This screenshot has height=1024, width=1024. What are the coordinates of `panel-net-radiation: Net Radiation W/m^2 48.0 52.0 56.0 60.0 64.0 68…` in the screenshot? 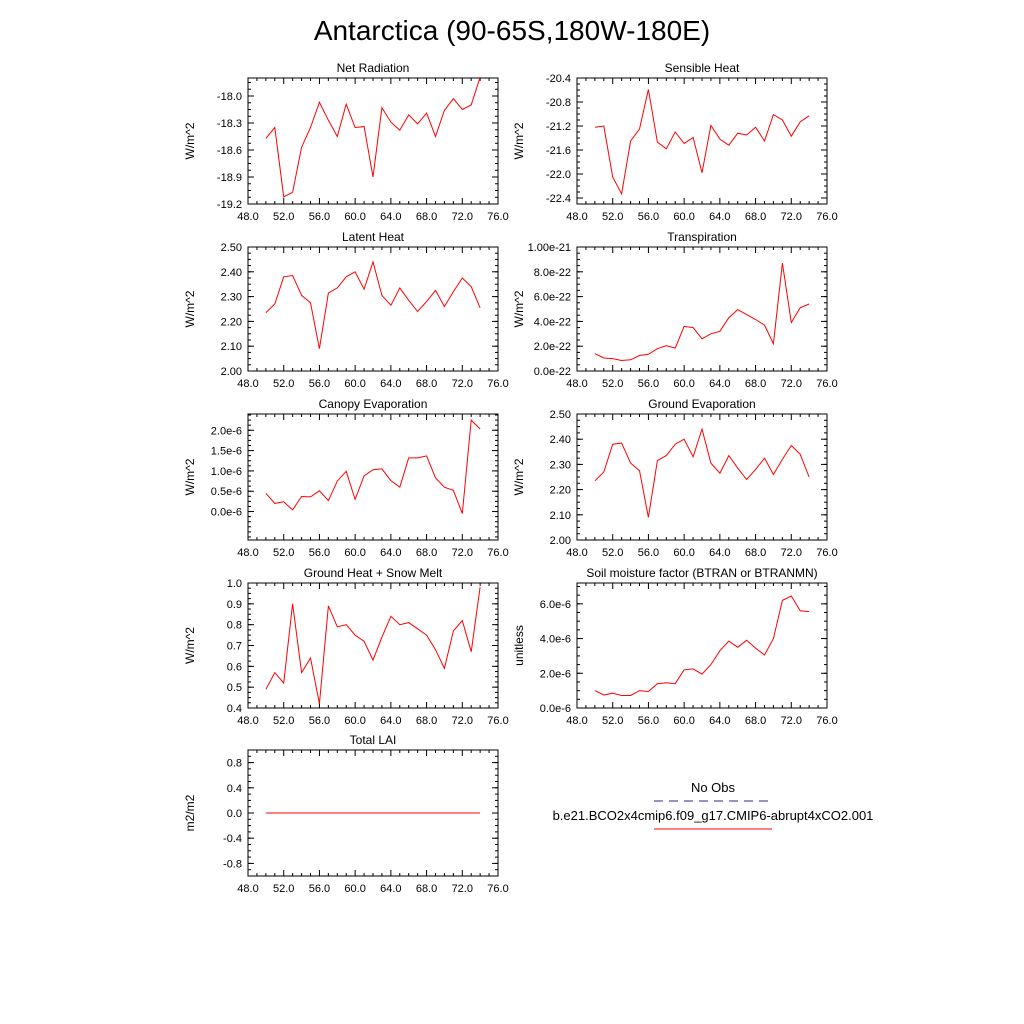 It's located at (346, 142).